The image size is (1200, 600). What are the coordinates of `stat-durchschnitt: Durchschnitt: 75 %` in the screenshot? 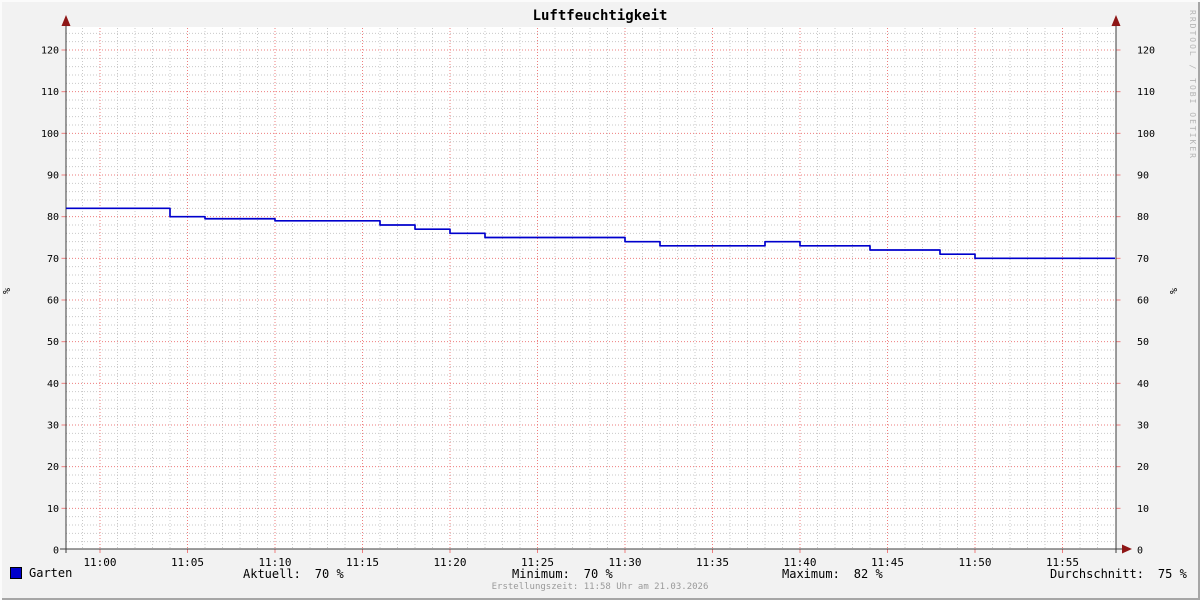 It's located at (1118, 574).